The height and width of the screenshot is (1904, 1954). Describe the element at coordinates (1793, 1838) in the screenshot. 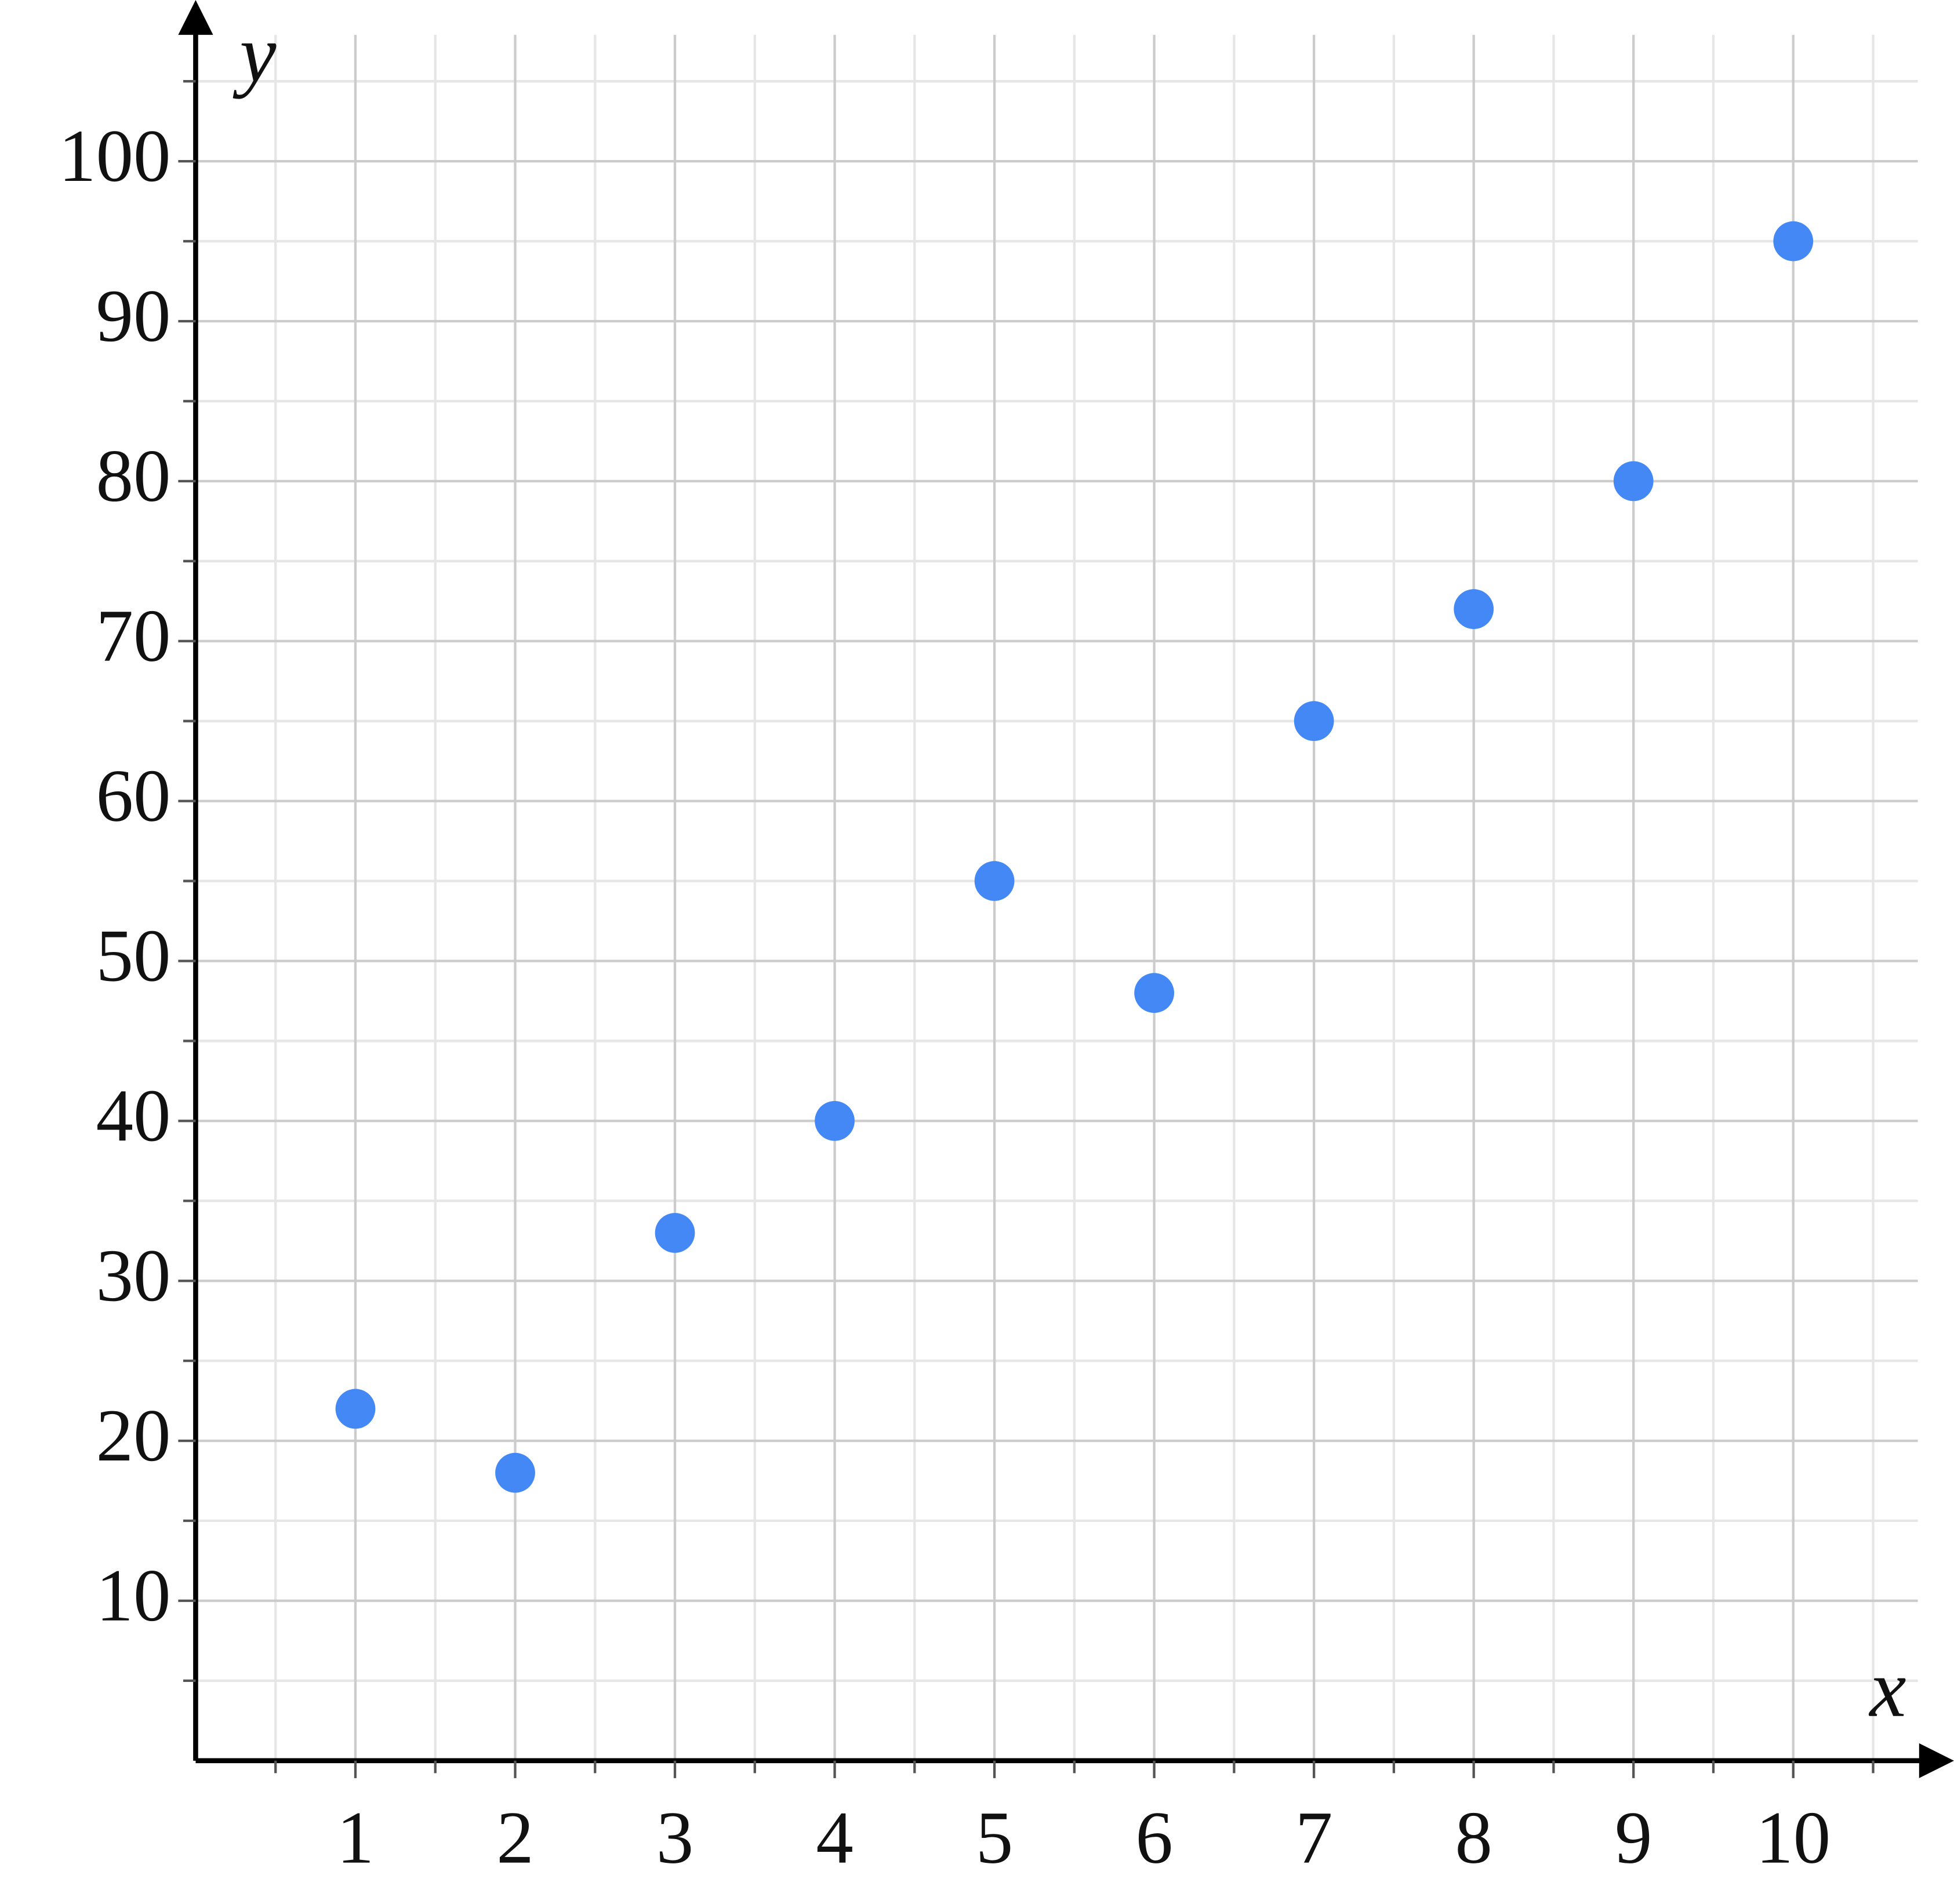

I see `x-tick-label: 10` at that location.